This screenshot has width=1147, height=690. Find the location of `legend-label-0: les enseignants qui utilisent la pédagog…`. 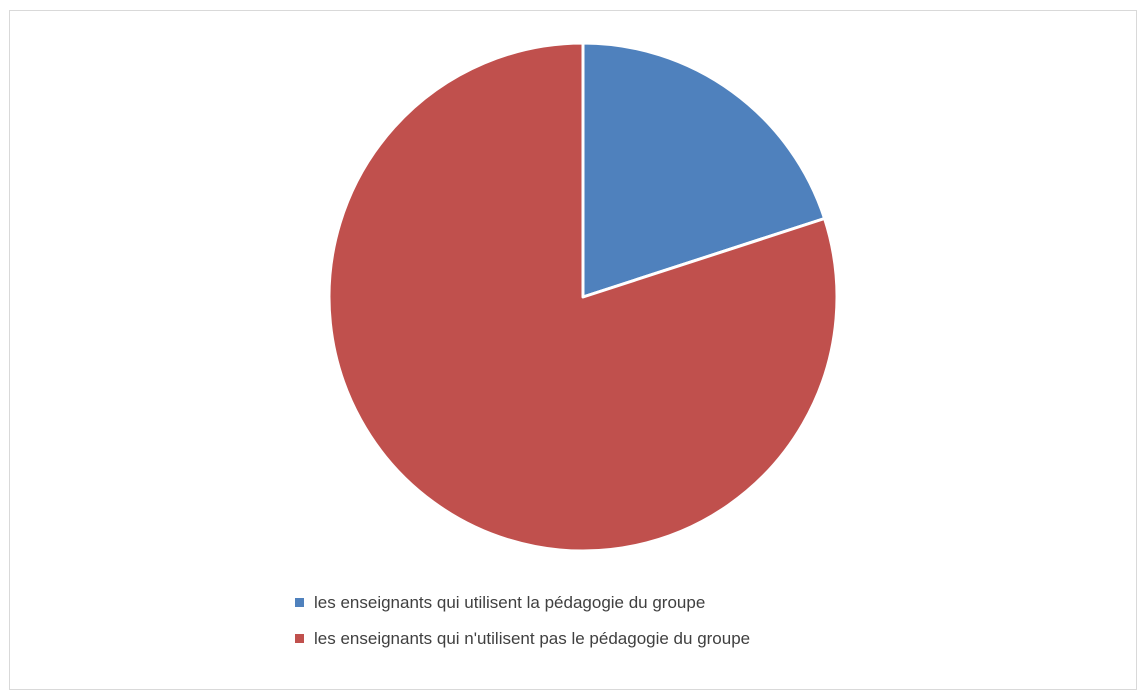

legend-label-0: les enseignants qui utilisent la pédagog… is located at coordinates (510, 602).